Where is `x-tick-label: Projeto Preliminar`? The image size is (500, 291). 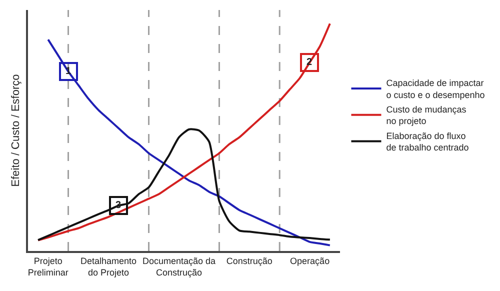
x-tick-label: Projeto Preliminar is located at coordinates (48, 267).